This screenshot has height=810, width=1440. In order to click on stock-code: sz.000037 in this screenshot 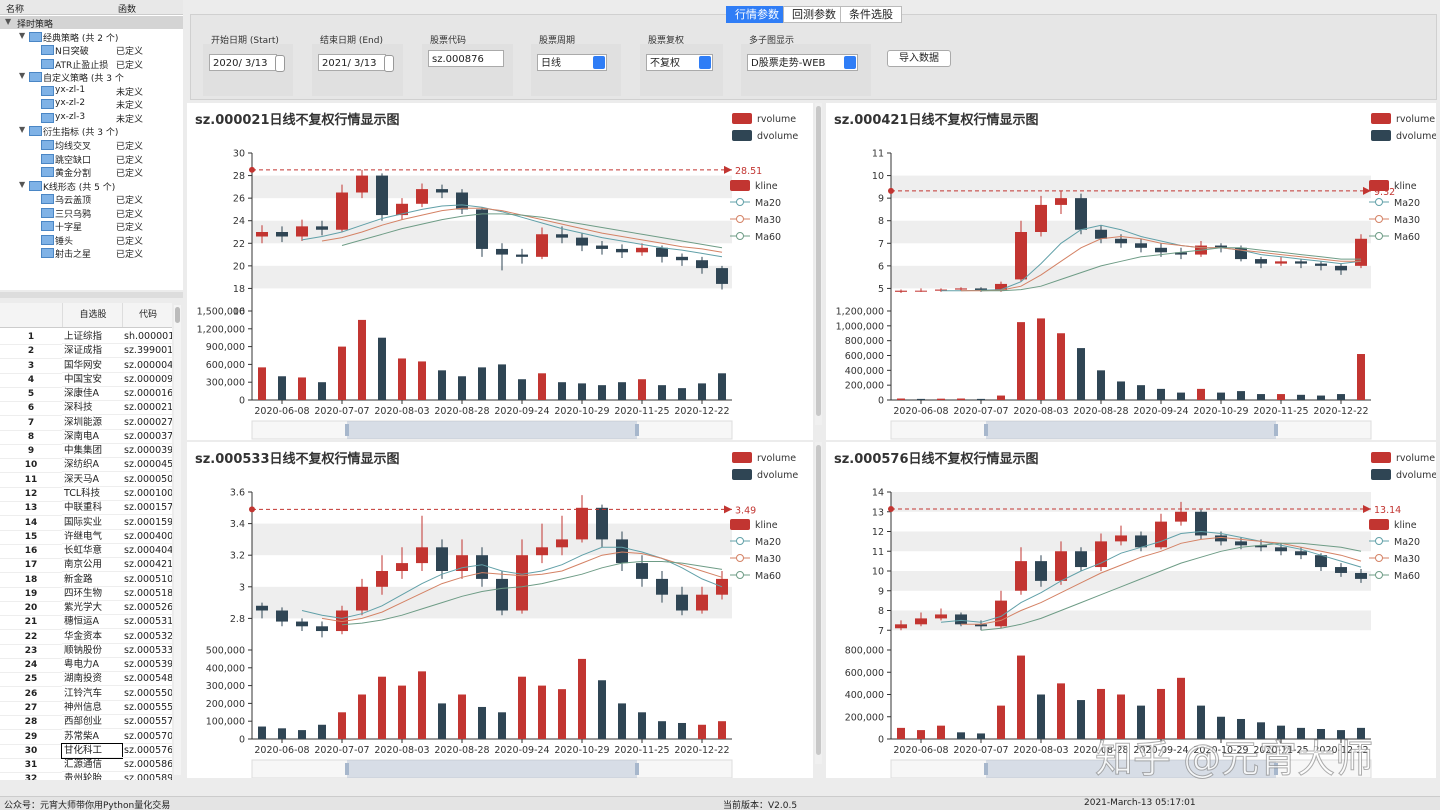, I will do `click(147, 437)`.